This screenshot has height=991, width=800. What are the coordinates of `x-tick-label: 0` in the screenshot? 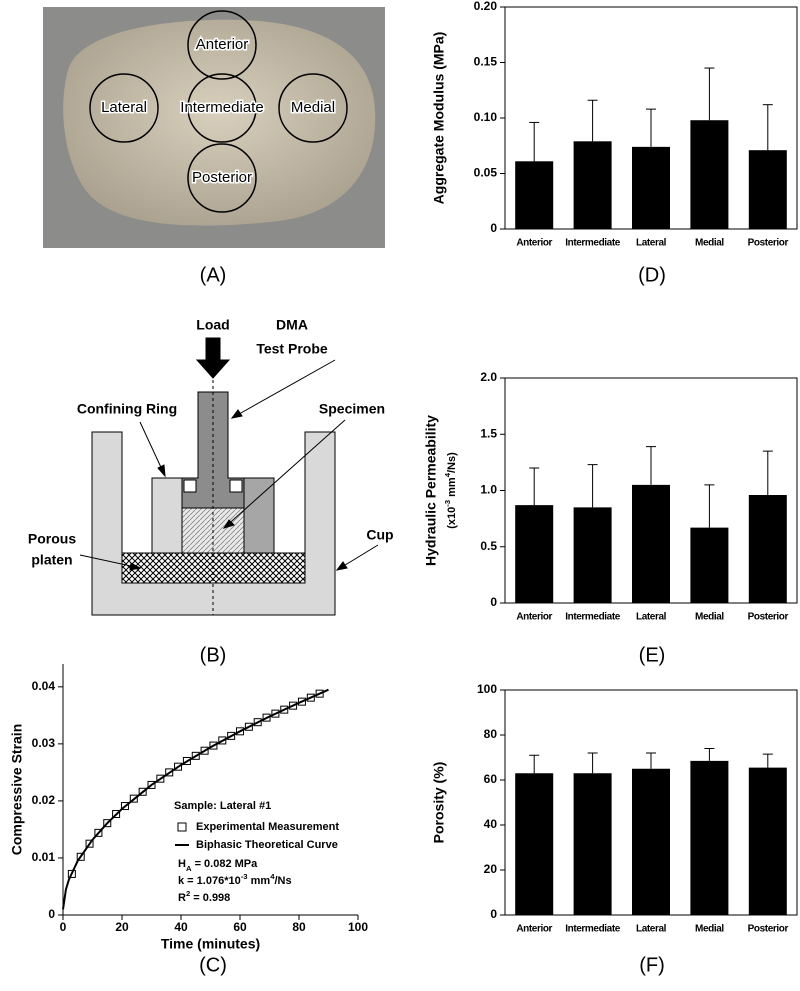 It's located at (63, 927).